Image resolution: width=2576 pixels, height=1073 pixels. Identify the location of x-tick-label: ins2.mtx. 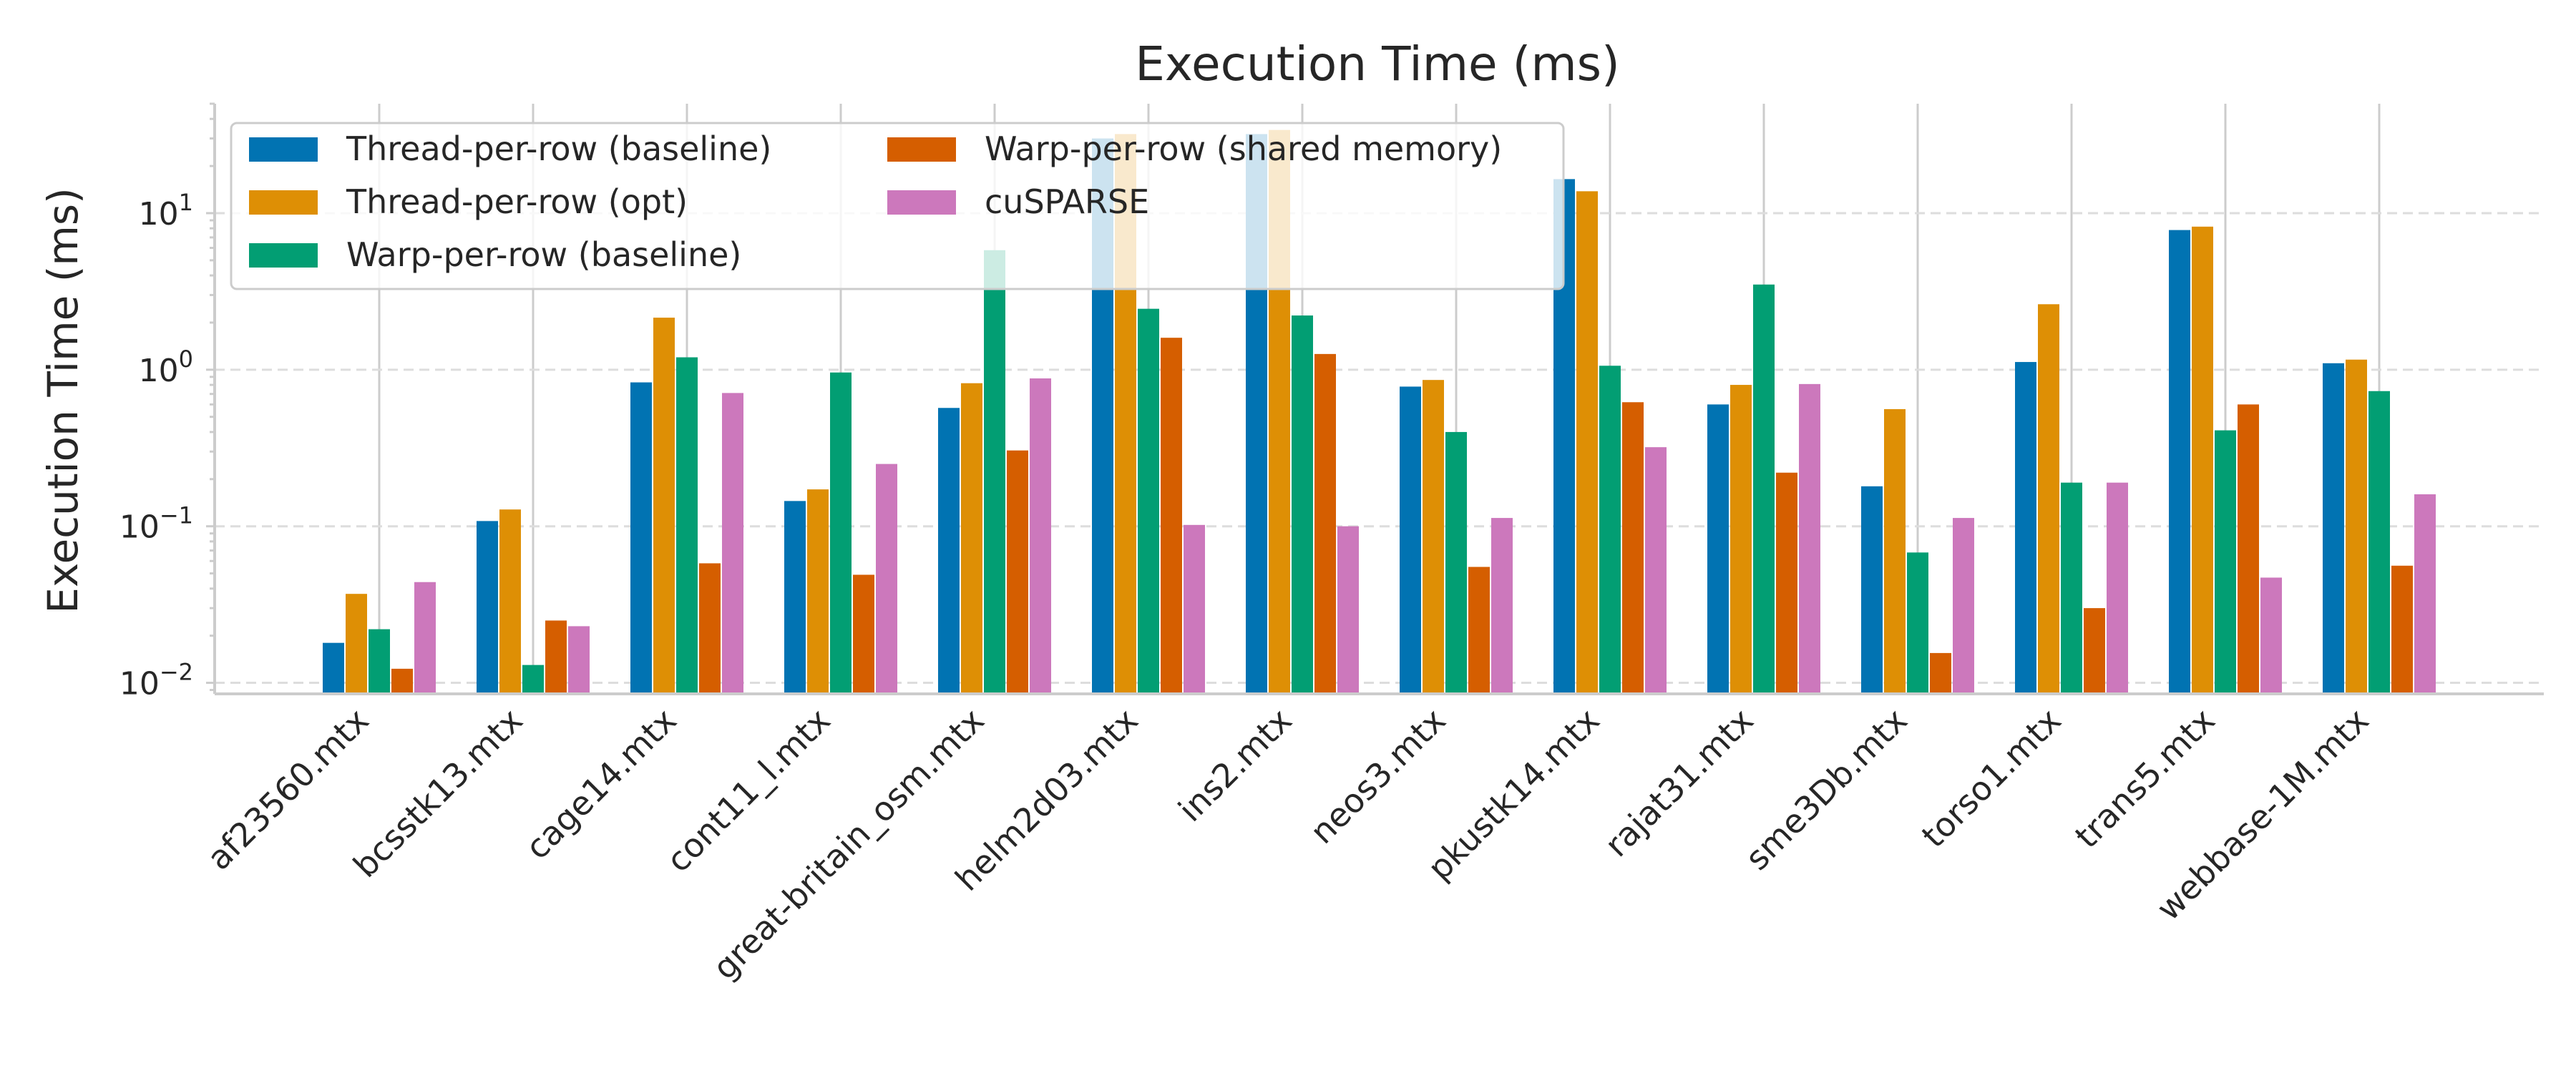
(1235, 765).